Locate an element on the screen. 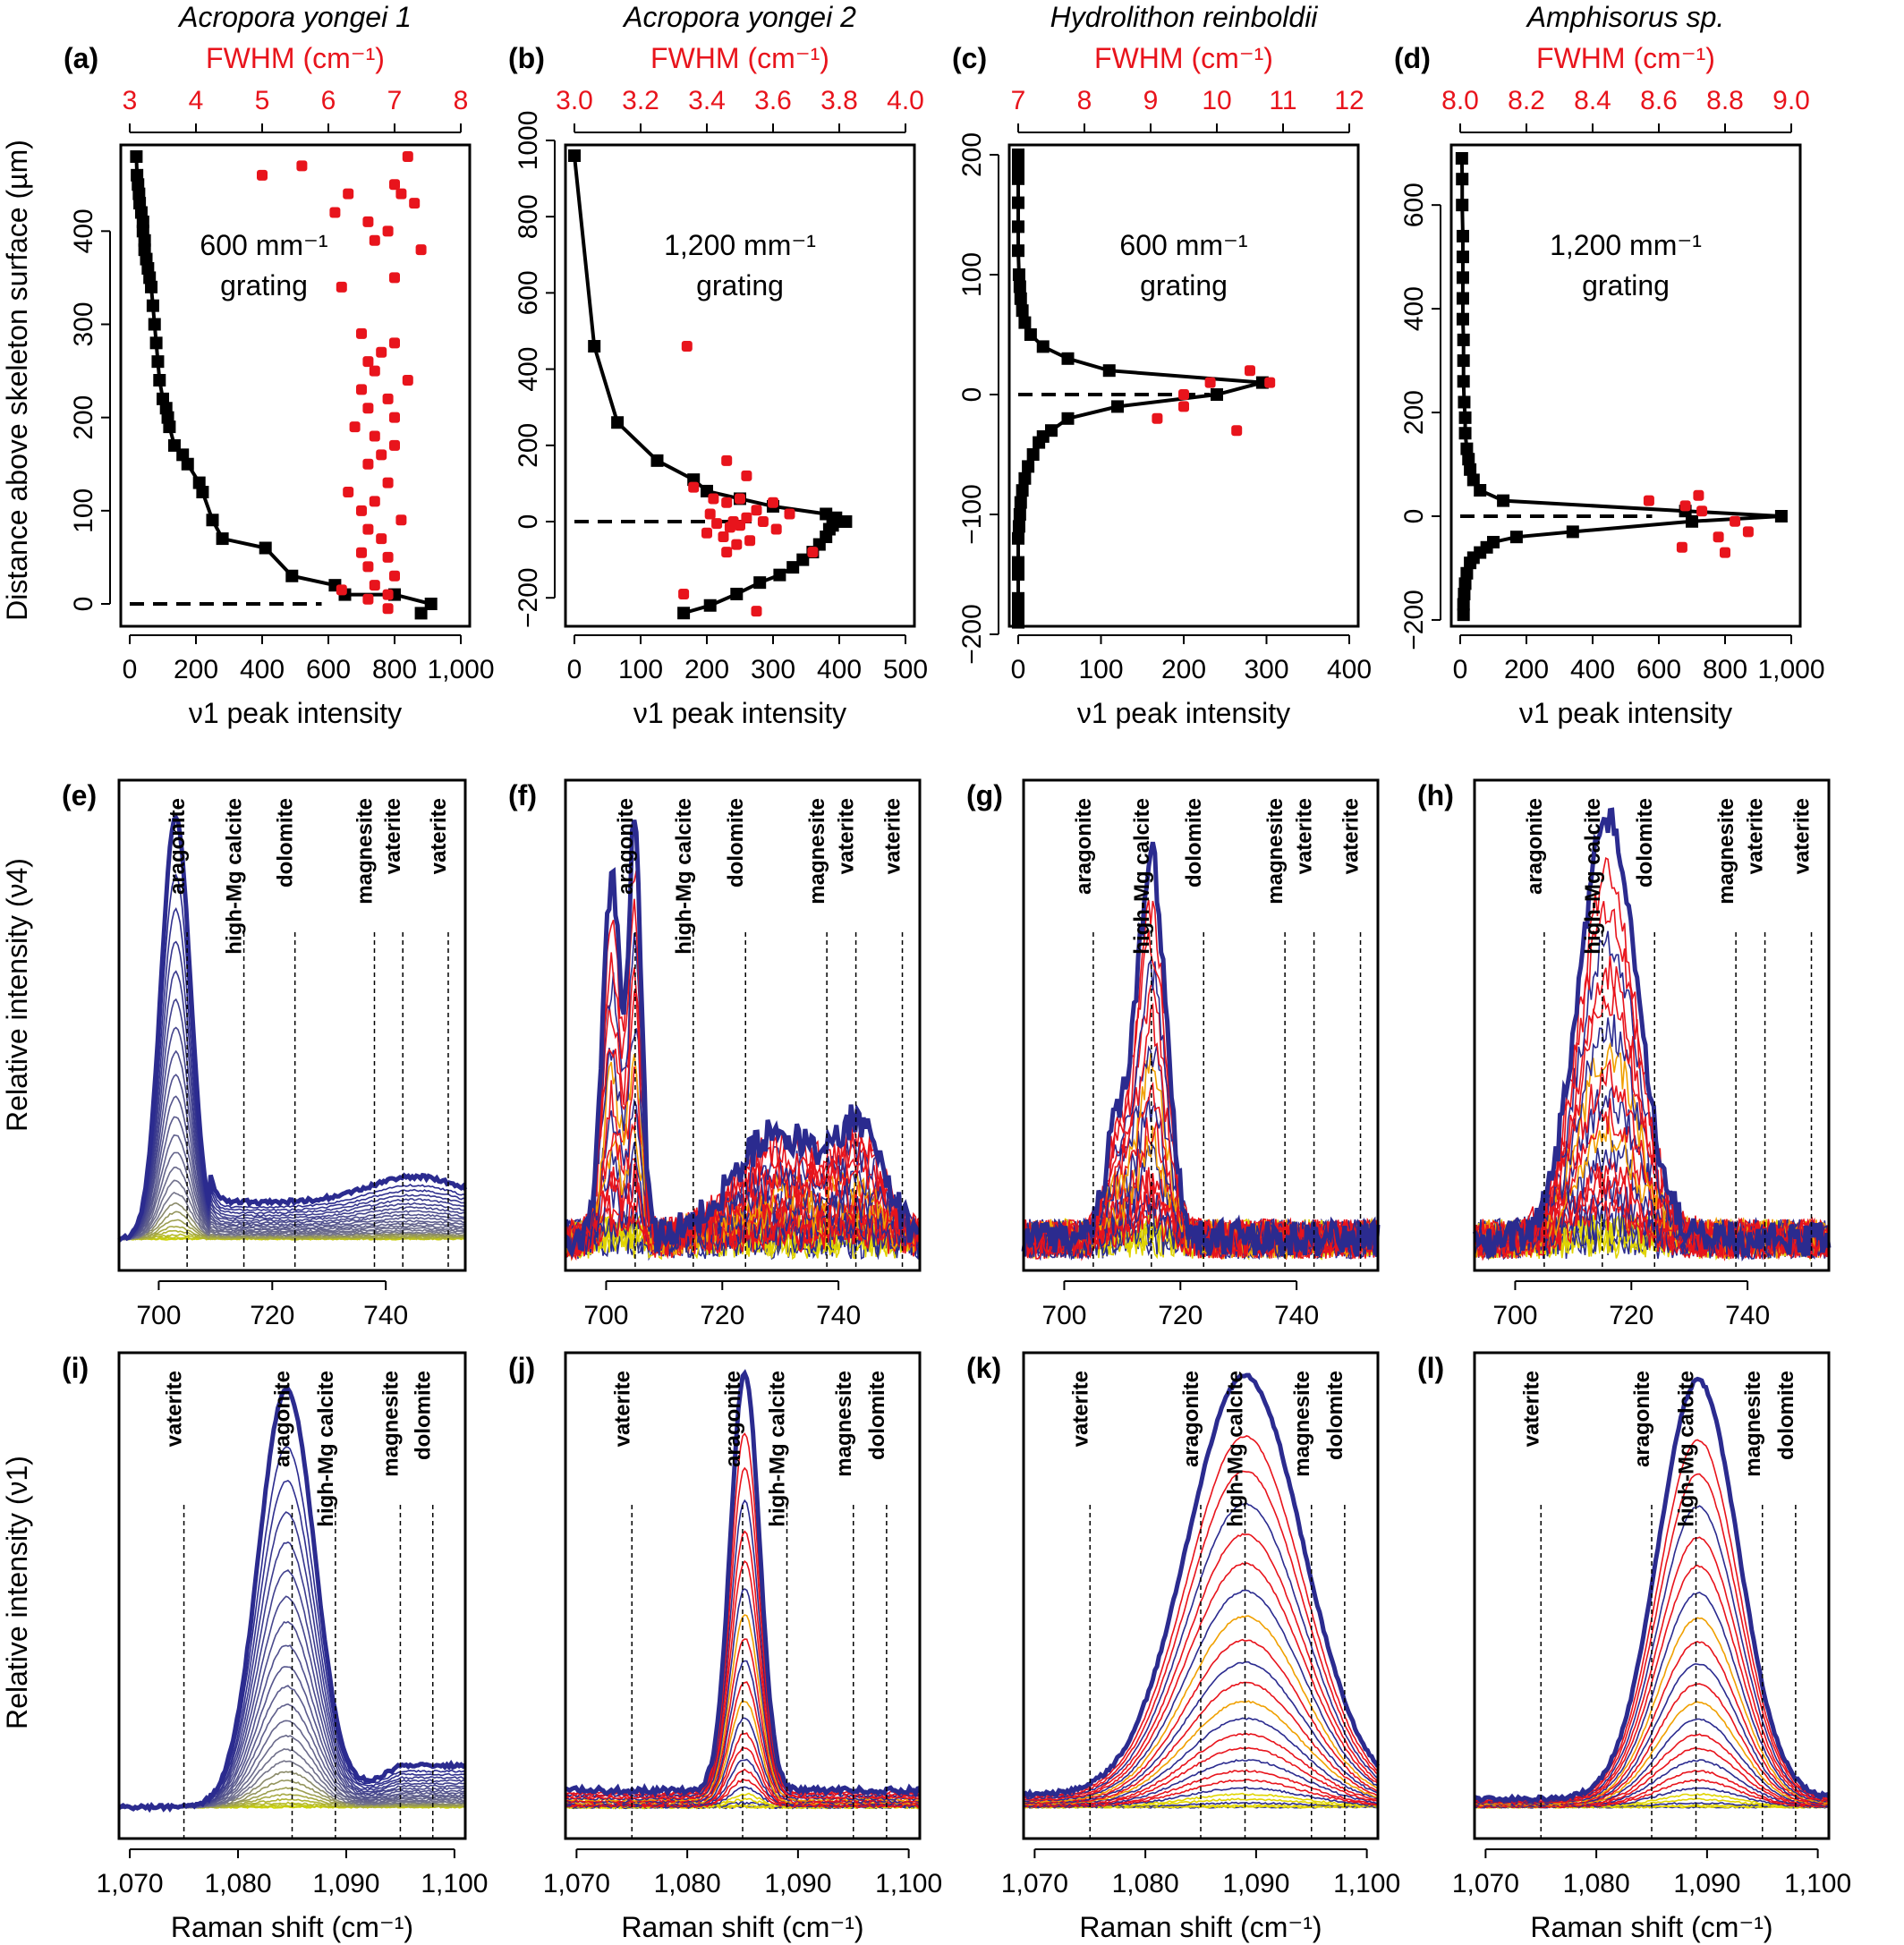  top-tick-label: 8.0 is located at coordinates (1460, 100).